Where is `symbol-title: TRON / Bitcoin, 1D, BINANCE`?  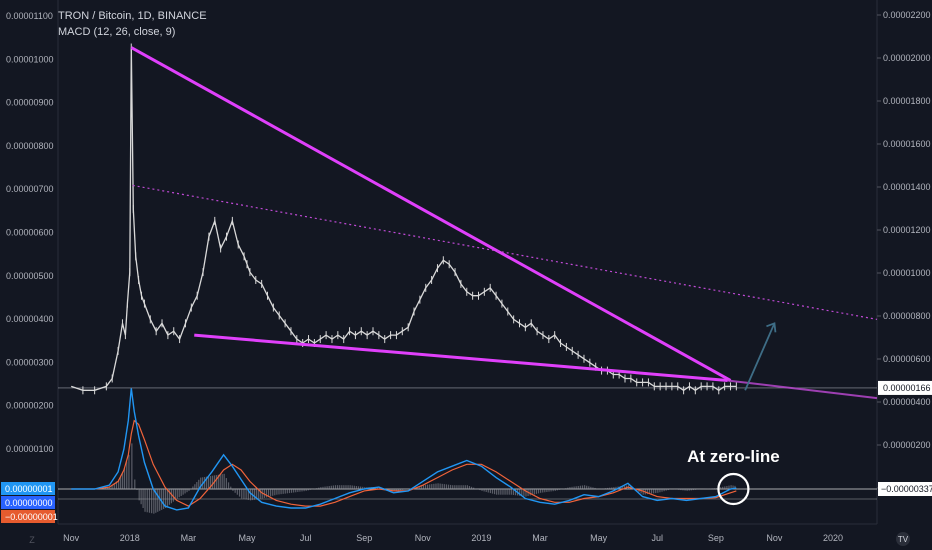
symbol-title: TRON / Bitcoin, 1D, BINANCE is located at coordinates (132, 16).